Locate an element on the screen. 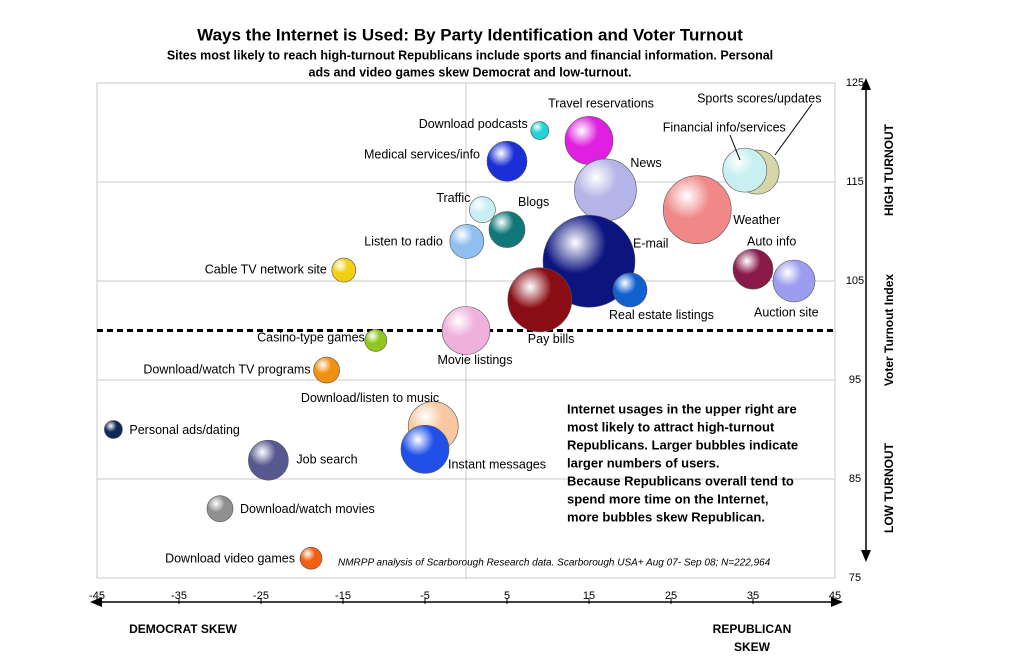  x-tick-label: -35 is located at coordinates (179, 596).